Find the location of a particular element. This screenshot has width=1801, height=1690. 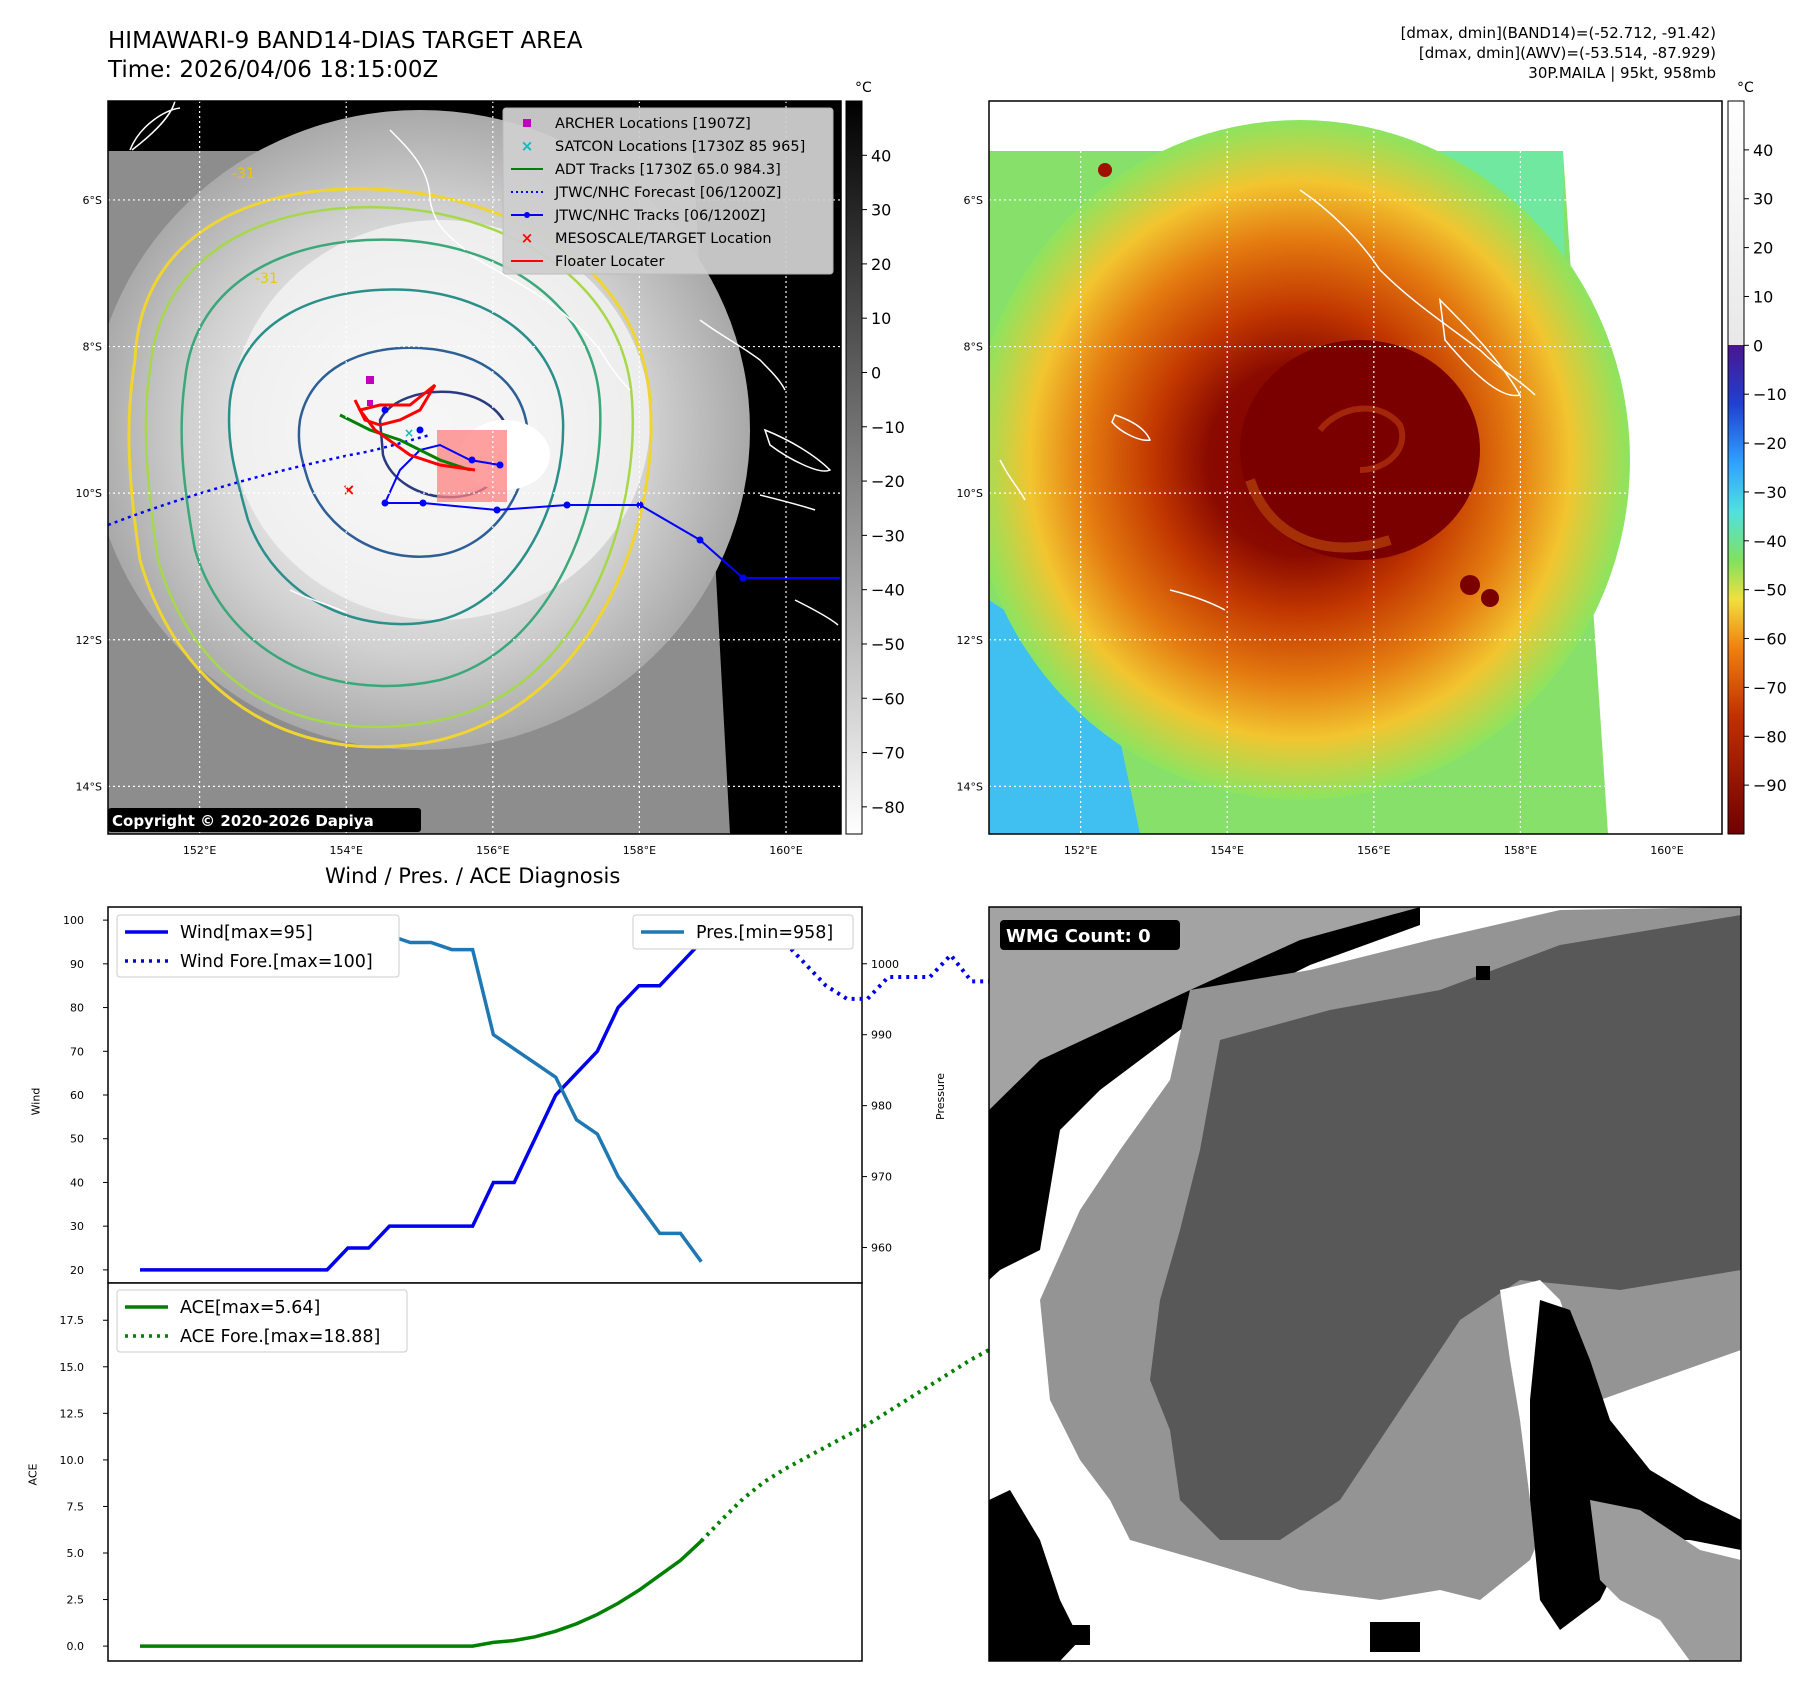

ace-ytick-label: 12.5 is located at coordinates (72, 1413).